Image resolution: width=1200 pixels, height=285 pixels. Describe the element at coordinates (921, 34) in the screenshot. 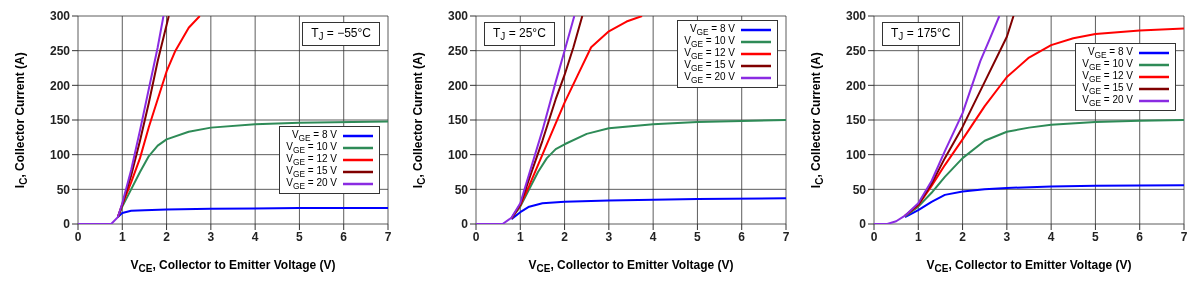

I see `annotation: T$_{J}$ = 175°C` at that location.